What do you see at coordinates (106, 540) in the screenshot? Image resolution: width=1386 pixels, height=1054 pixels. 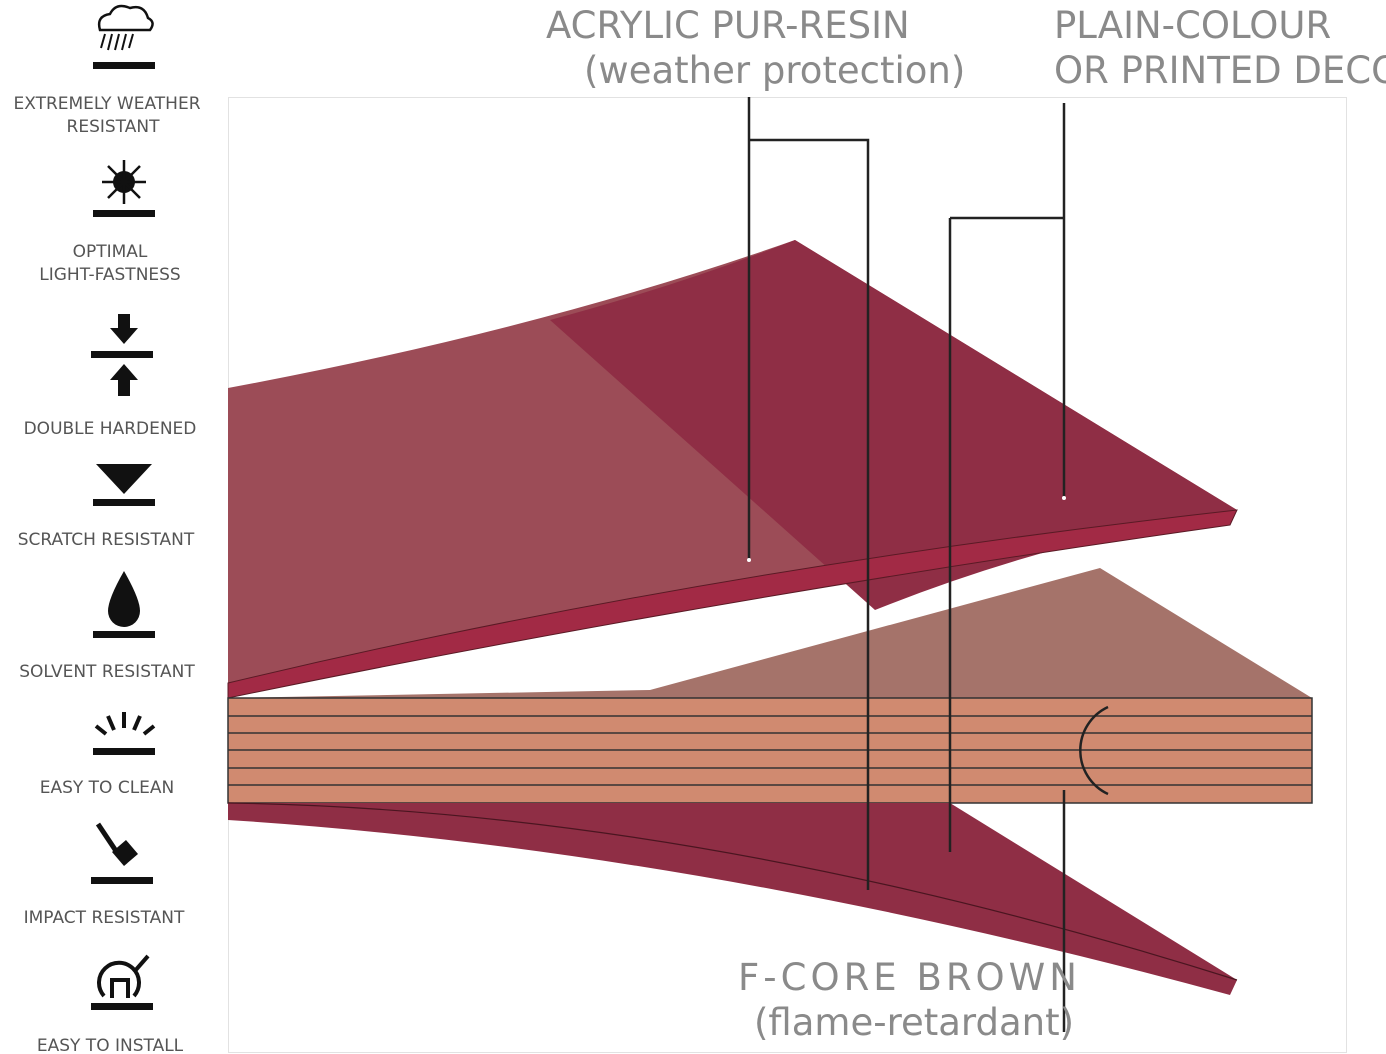 I see `feature-label: SCRATCH RESISTANT` at bounding box center [106, 540].